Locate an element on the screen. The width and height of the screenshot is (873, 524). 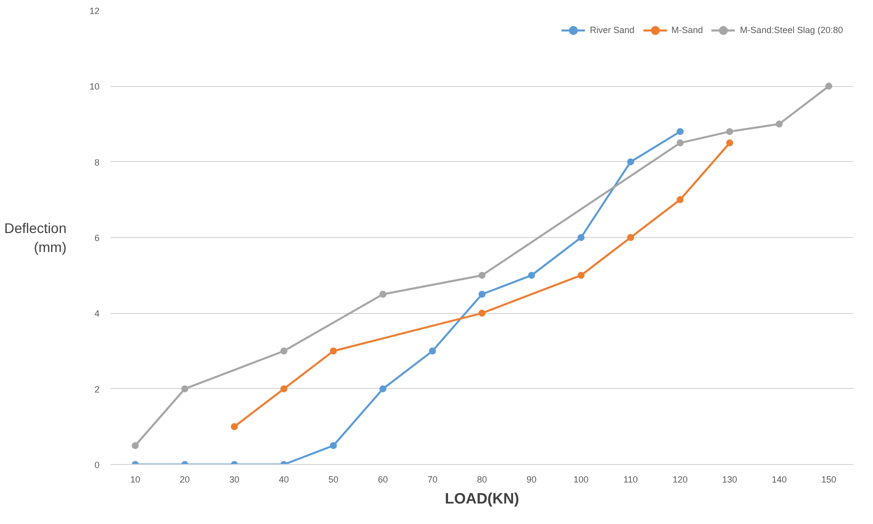
legend-label: M-Sand is located at coordinates (687, 30).